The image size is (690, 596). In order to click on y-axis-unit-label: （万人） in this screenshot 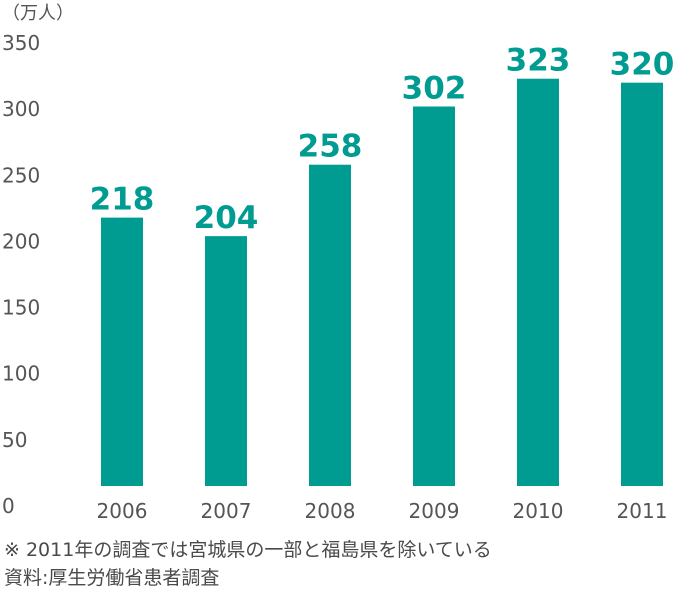, I will do `click(38, 13)`.